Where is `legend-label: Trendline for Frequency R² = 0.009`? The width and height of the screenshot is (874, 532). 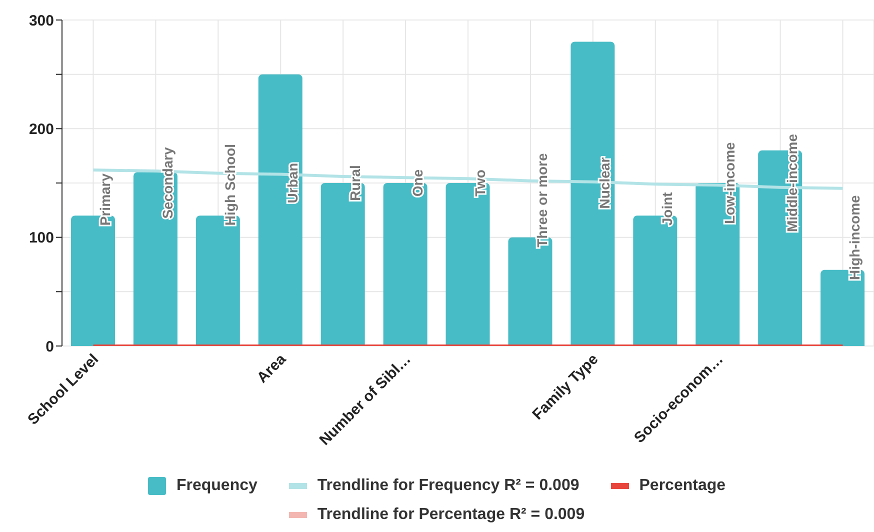 legend-label: Trendline for Frequency R² = 0.009 is located at coordinates (448, 486).